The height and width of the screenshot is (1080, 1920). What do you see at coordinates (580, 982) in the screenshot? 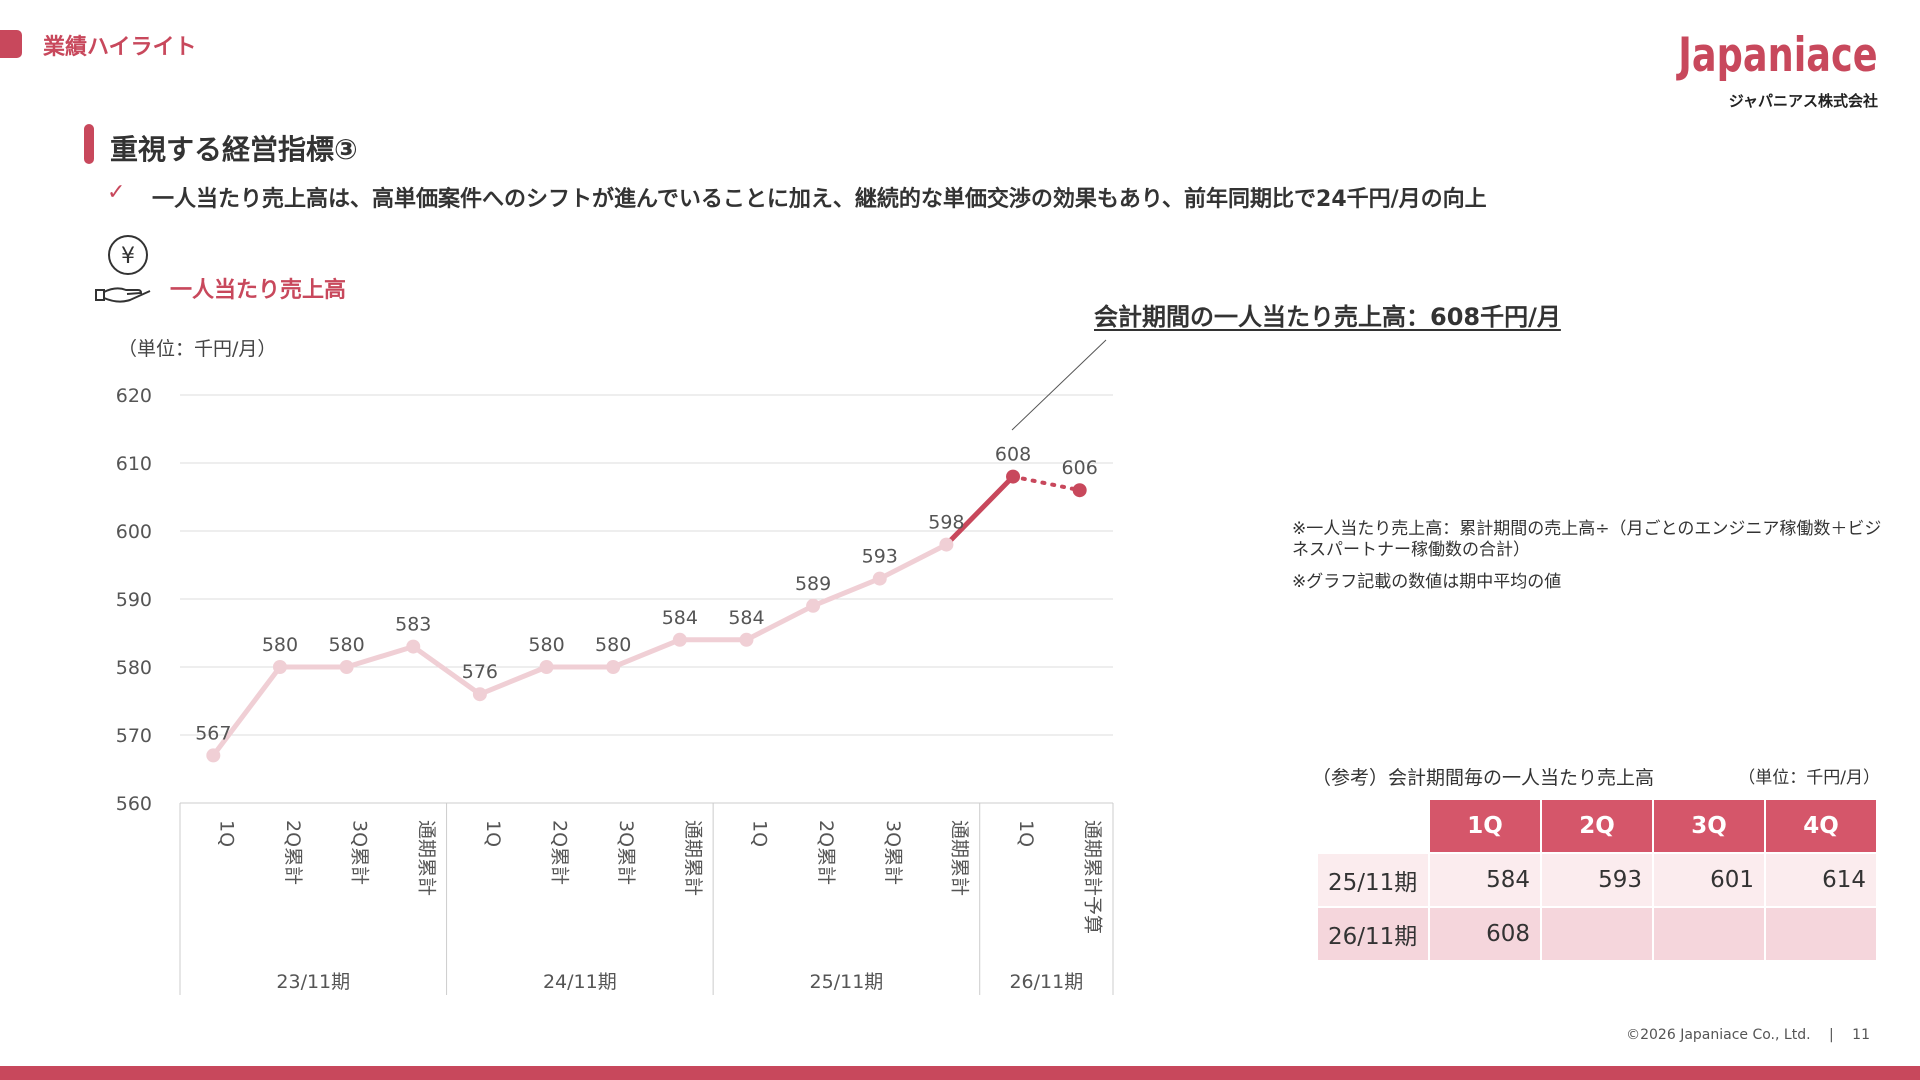
I see `x-group-label: 24/11期` at bounding box center [580, 982].